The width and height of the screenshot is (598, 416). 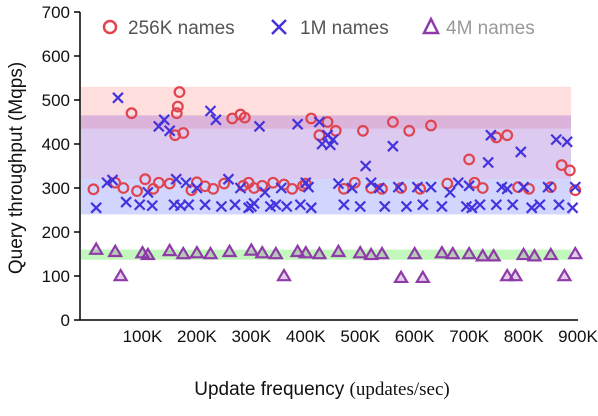 I want to click on x-tick-label: 500K, so click(x=360, y=336).